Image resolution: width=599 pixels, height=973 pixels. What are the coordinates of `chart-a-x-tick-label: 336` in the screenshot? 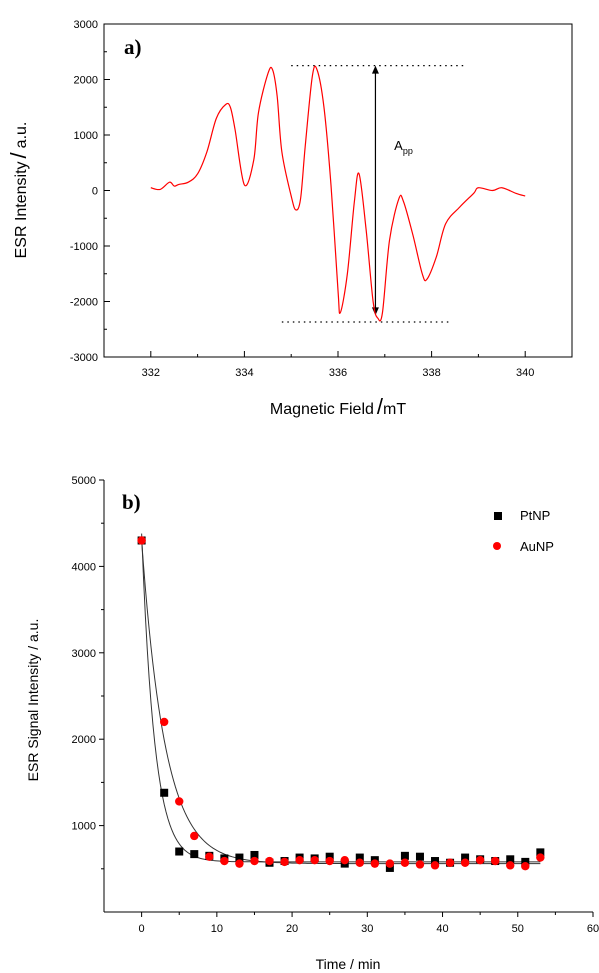 It's located at (338, 373).